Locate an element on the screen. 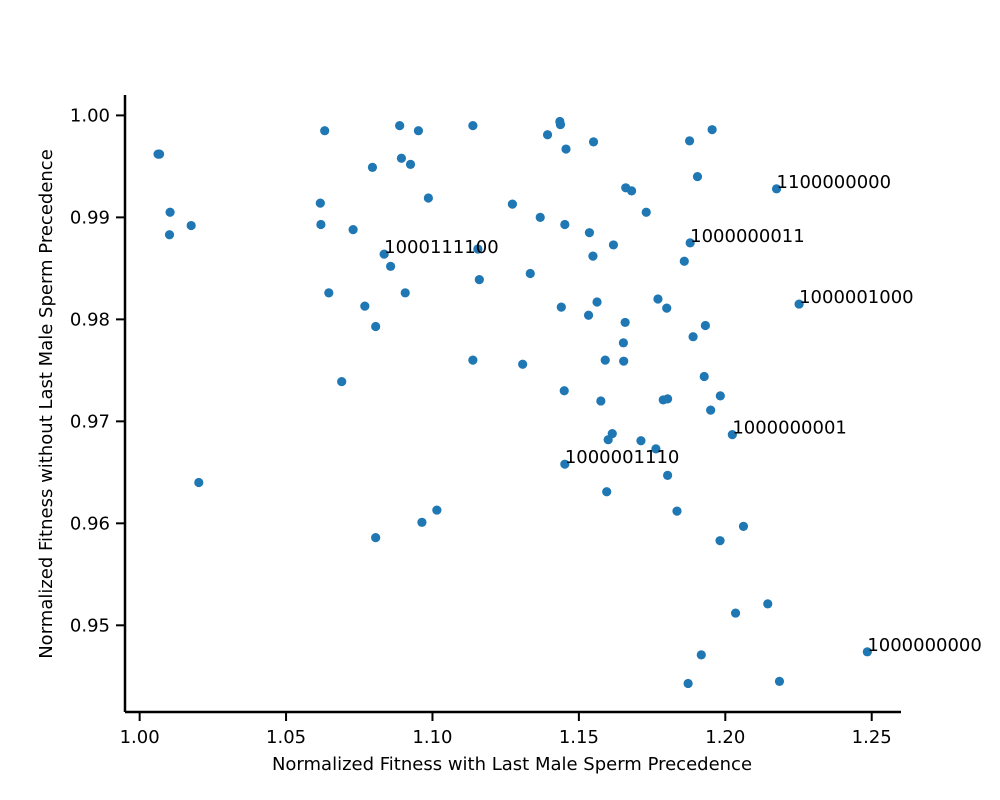 The image size is (1000, 800). y-tick-label: 0.98 is located at coordinates (90, 319).